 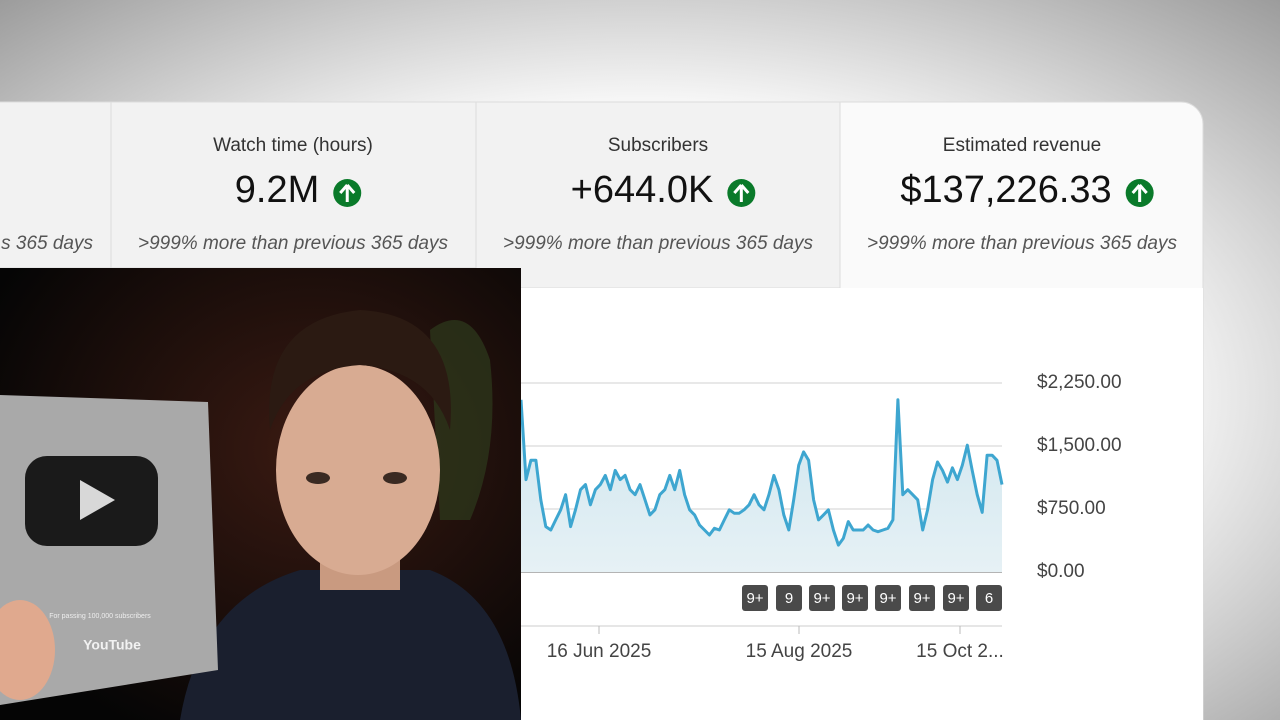 What do you see at coordinates (293, 145) in the screenshot?
I see `card-label: Watch time (hours)` at bounding box center [293, 145].